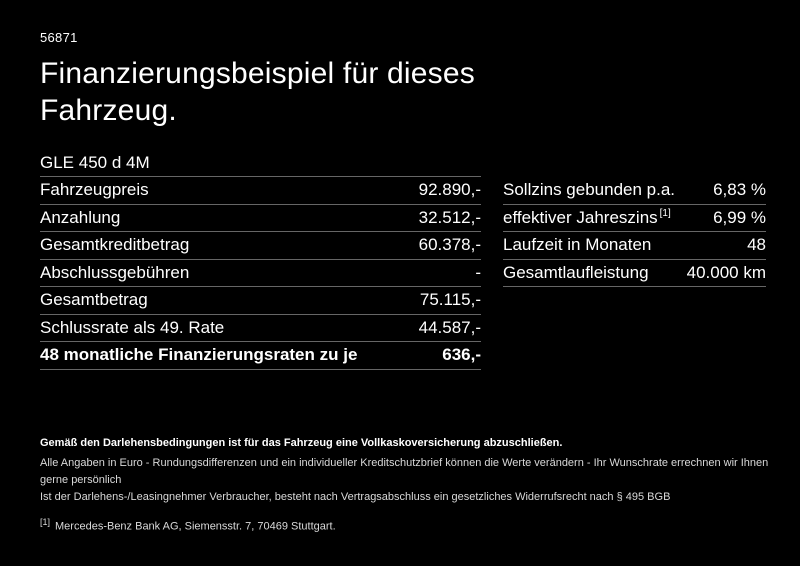 This screenshot has height=566, width=800. I want to click on footnote-ref-superscript: [1], so click(665, 214).